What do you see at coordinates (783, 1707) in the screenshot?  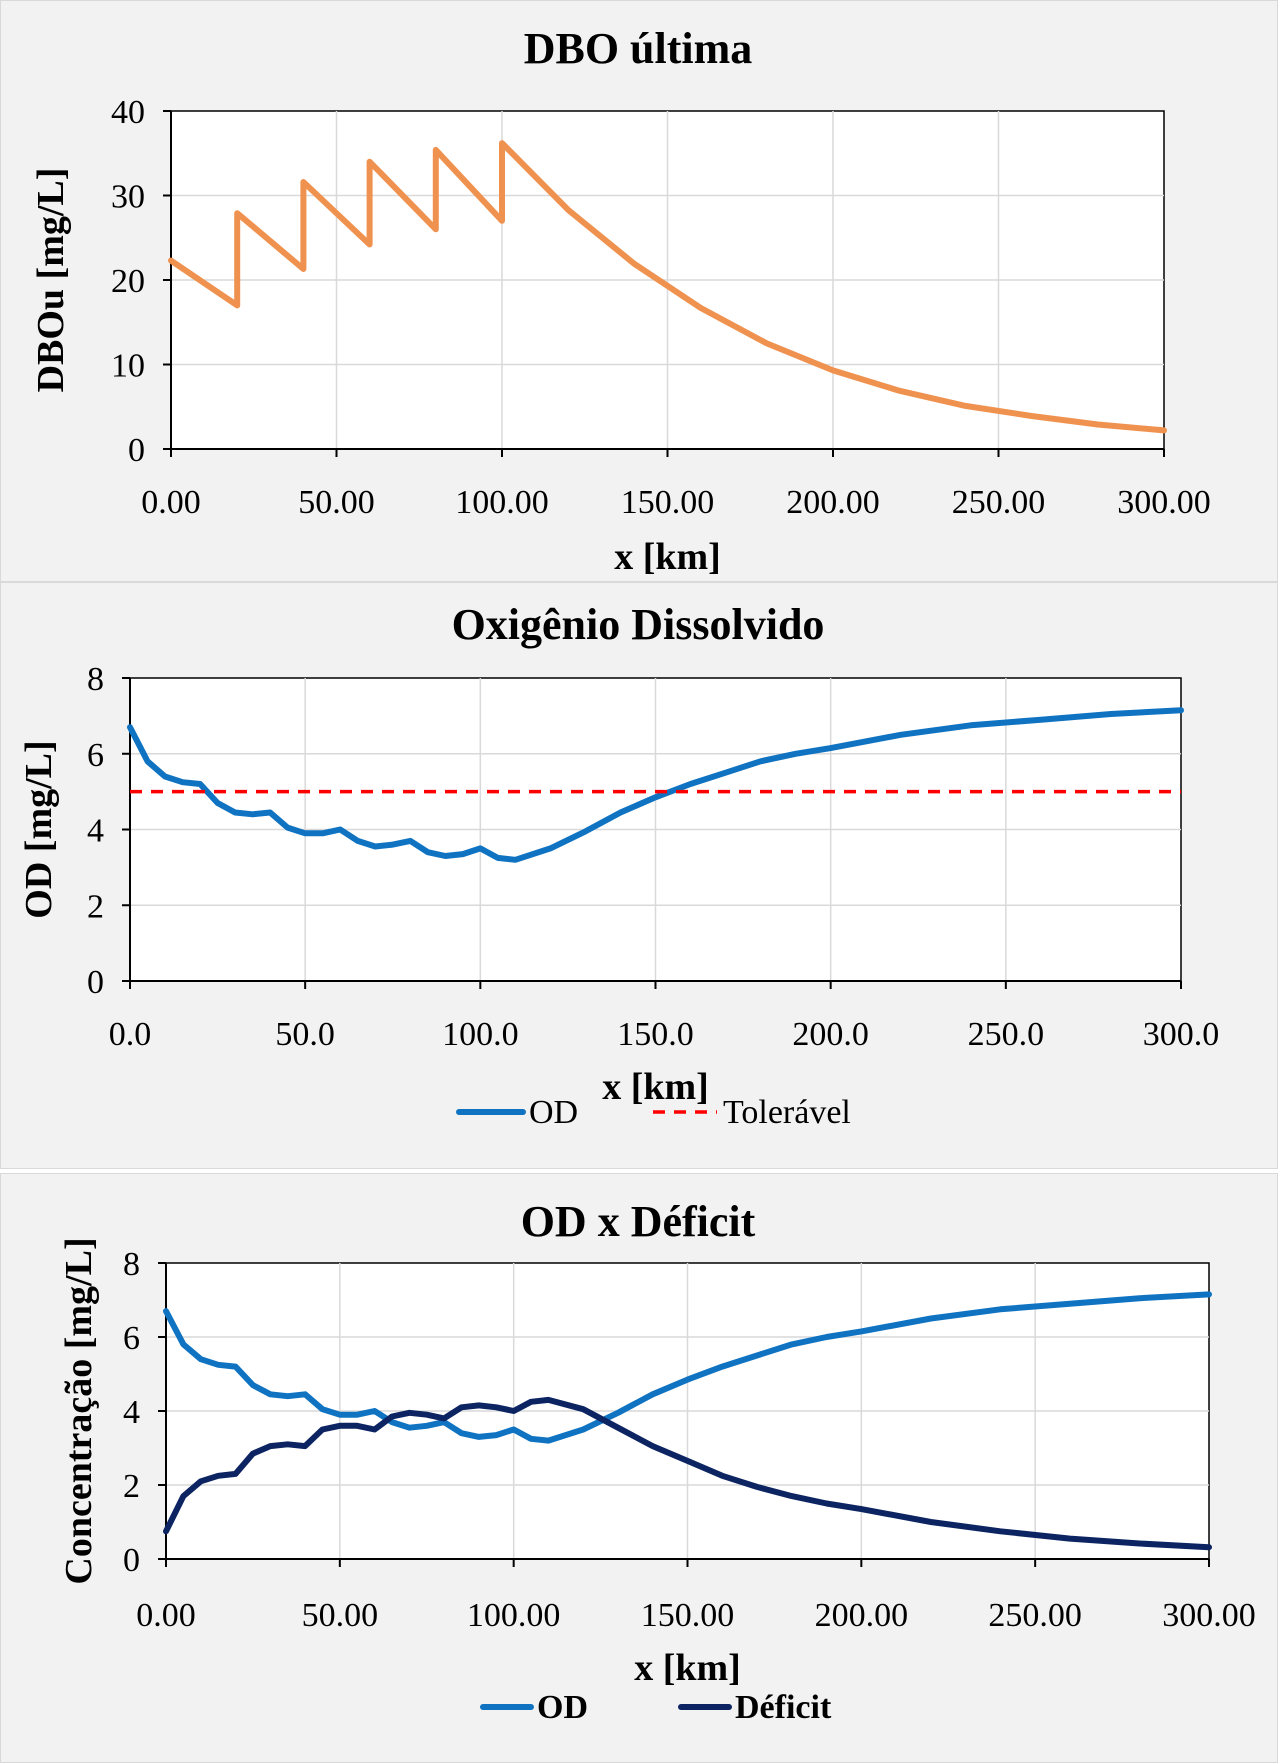 I see `legend-label: Déficit` at bounding box center [783, 1707].